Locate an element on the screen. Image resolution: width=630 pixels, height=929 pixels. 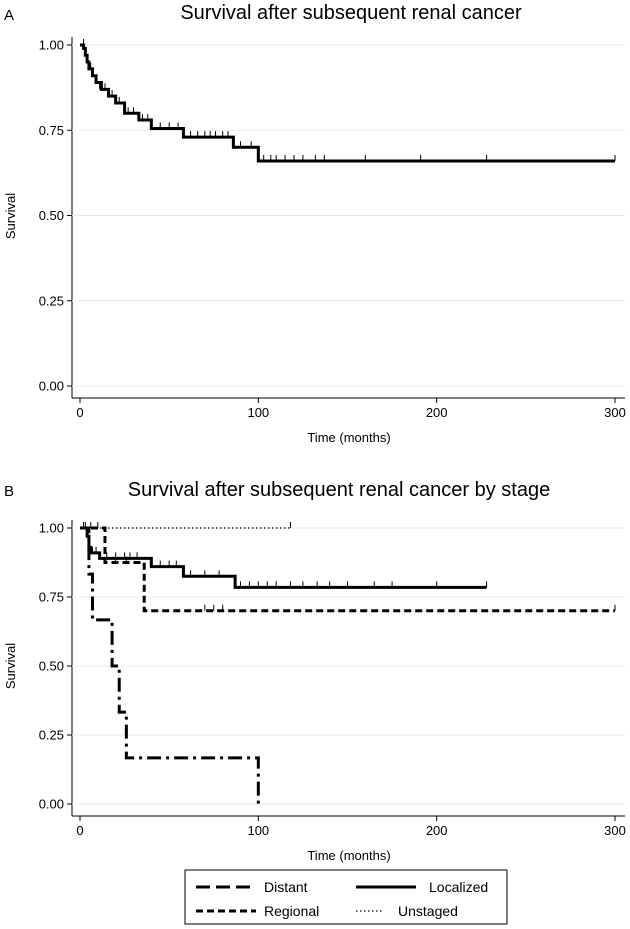
panel-a-xticks: 0 100 200 300 is located at coordinates (351, 409).